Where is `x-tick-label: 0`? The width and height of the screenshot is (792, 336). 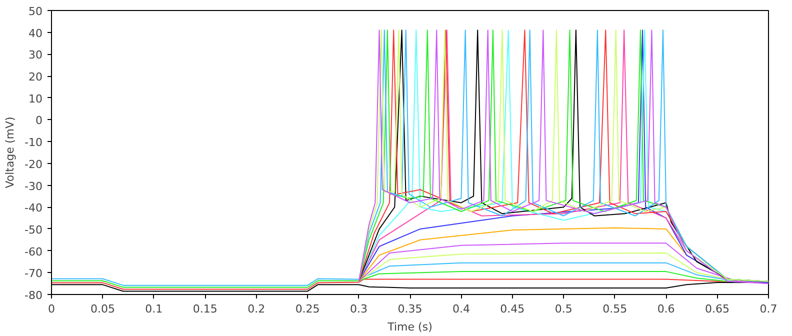 x-tick-label: 0 is located at coordinates (51, 309).